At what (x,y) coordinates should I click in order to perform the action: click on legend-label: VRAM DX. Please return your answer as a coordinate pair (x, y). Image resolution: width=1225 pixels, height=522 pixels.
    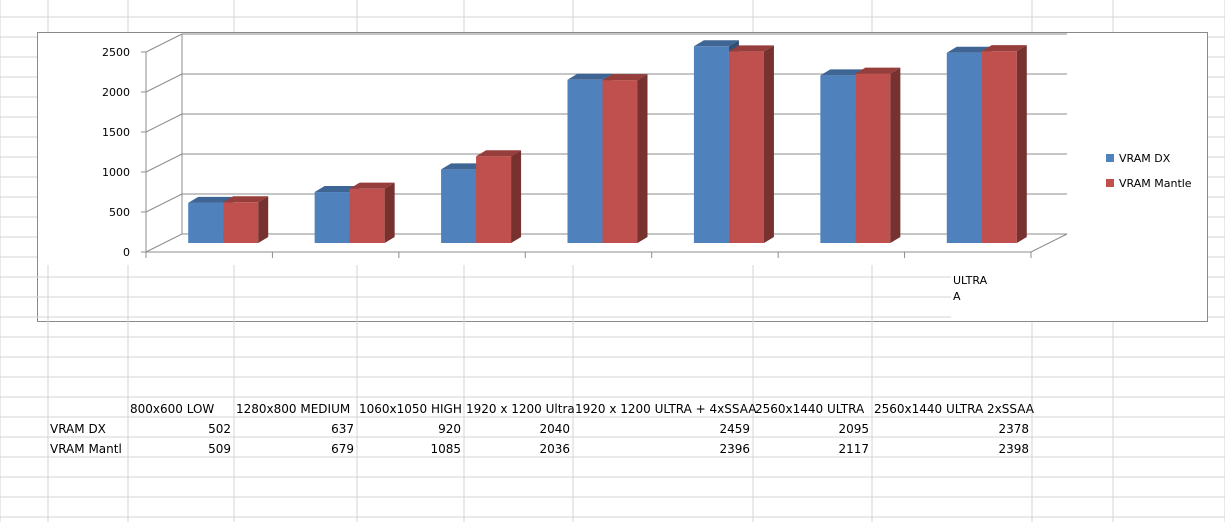
    Looking at the image, I should click on (1145, 158).